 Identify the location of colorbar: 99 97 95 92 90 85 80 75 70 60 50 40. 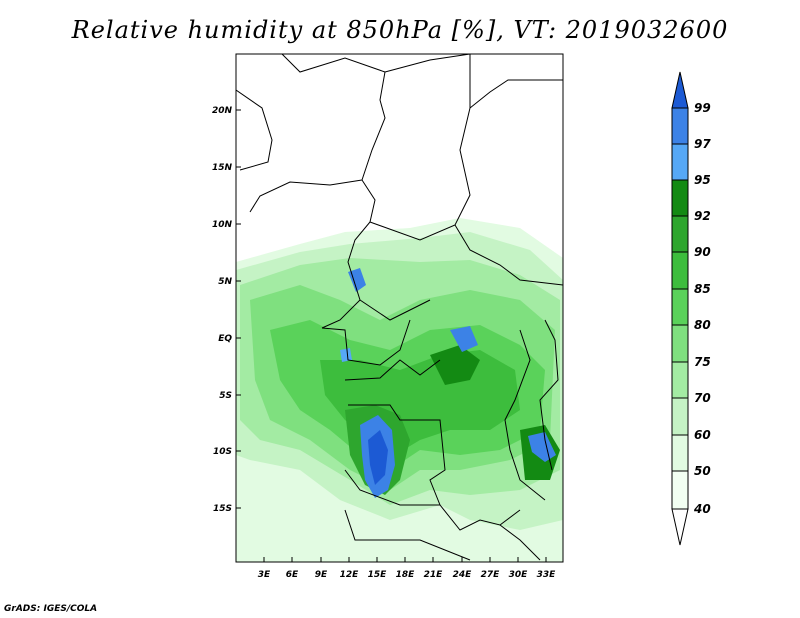
(691, 308).